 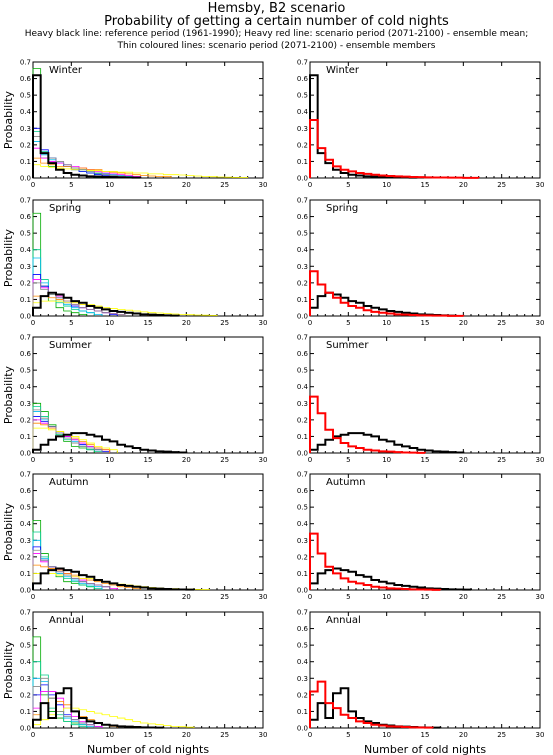 I want to click on ytick-label-spring-right: 0.0, so click(x=302, y=317).